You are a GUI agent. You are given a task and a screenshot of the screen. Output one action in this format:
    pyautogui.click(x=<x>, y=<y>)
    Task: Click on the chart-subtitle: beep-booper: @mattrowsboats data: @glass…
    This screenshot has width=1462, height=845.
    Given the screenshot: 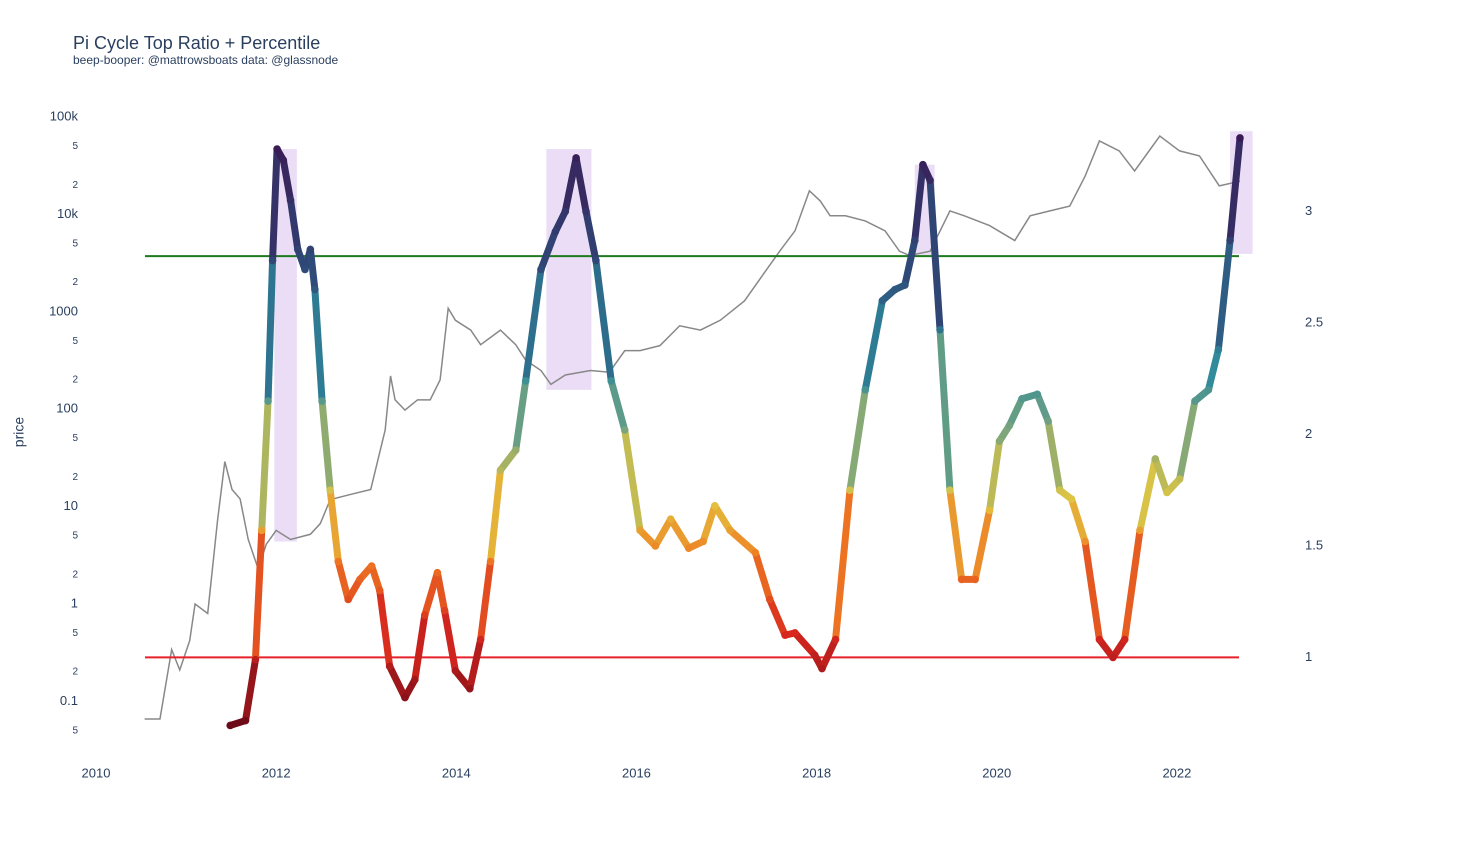 What is the action you would take?
    pyautogui.click(x=206, y=60)
    